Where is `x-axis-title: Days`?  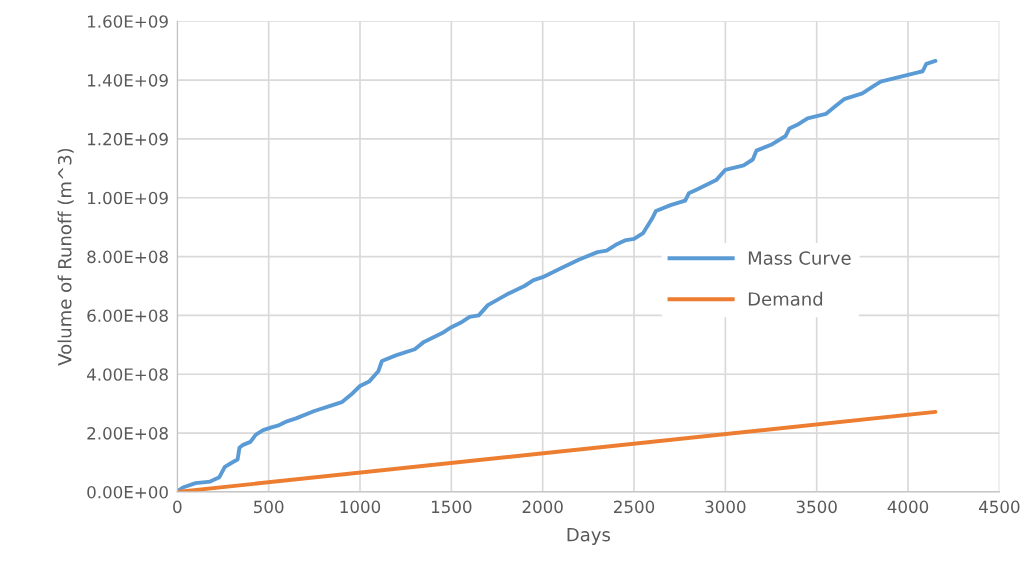 x-axis-title: Days is located at coordinates (588, 536).